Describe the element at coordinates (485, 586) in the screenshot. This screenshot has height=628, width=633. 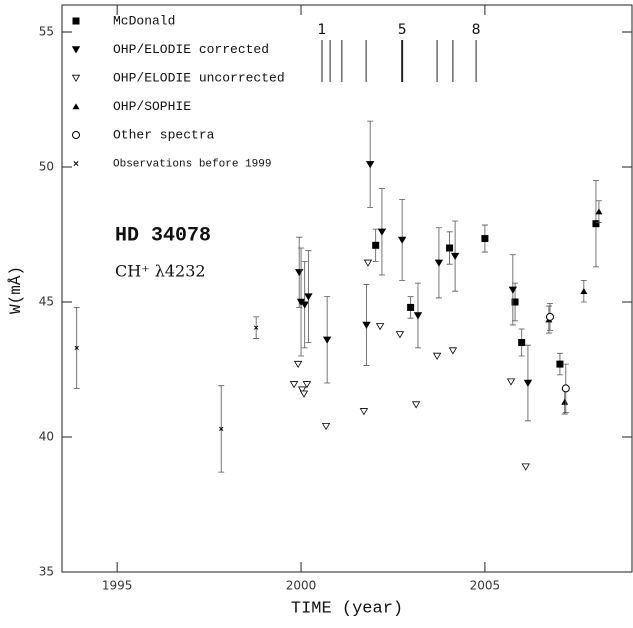
I see `x-tick-label: 2005` at that location.